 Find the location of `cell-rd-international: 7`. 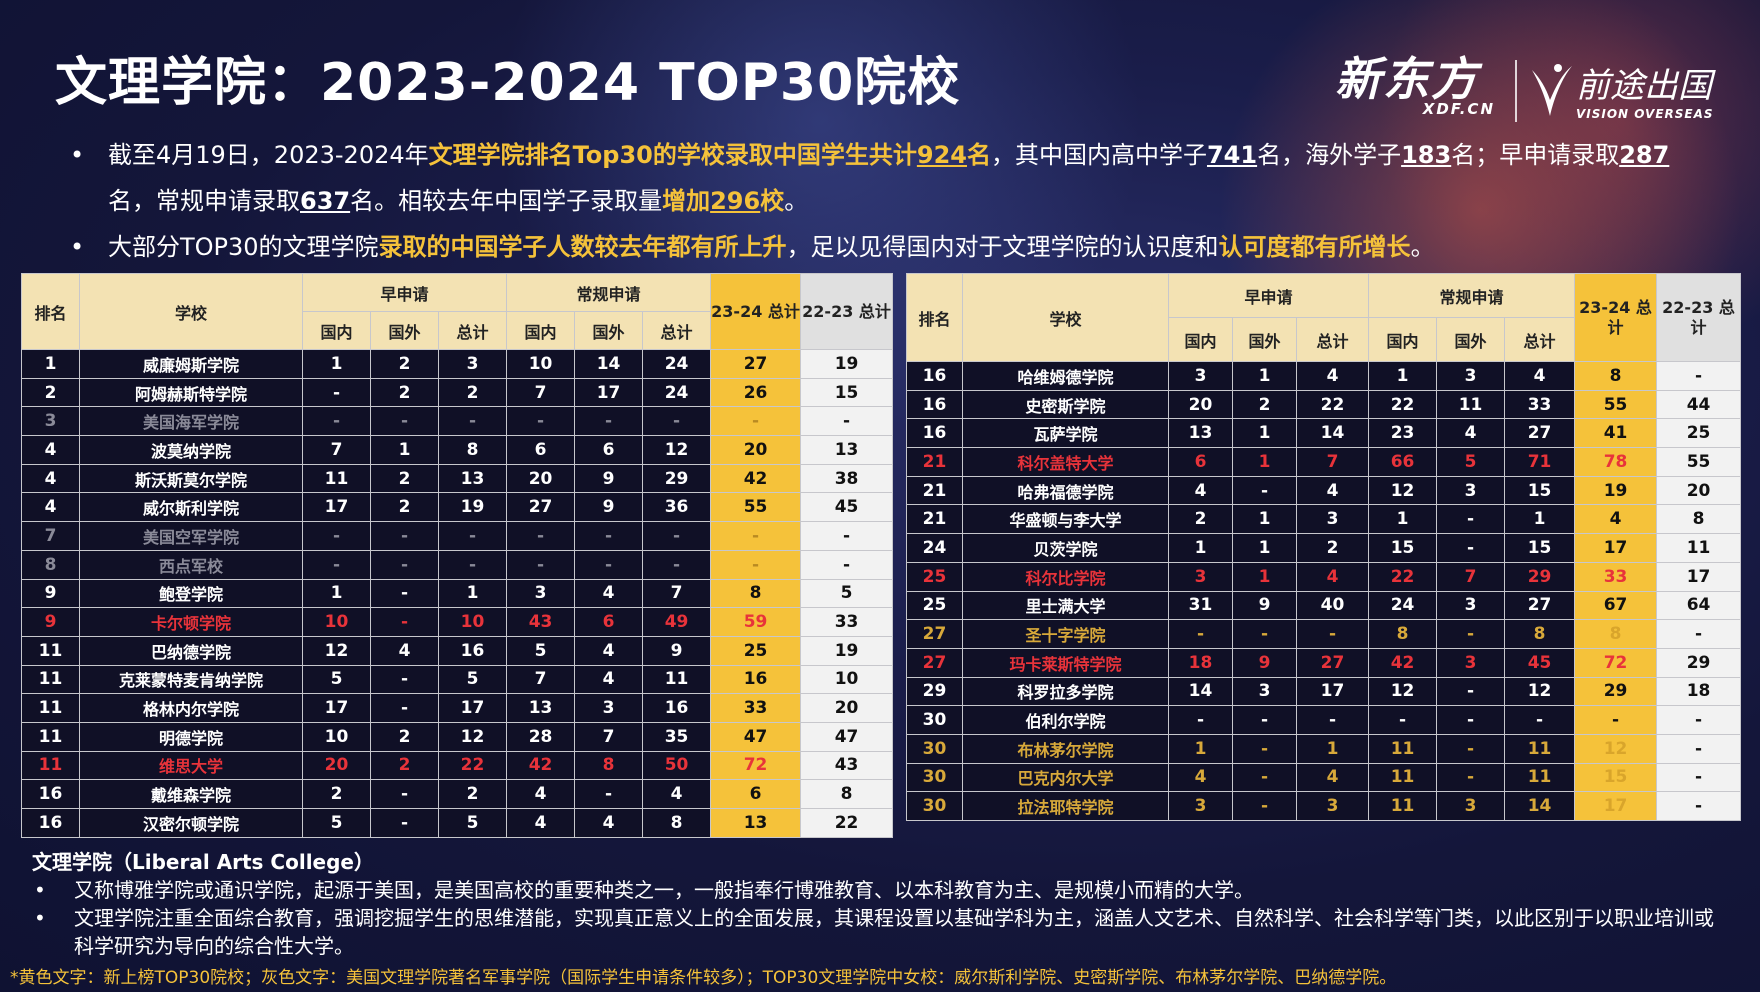

cell-rd-international: 7 is located at coordinates (609, 736).